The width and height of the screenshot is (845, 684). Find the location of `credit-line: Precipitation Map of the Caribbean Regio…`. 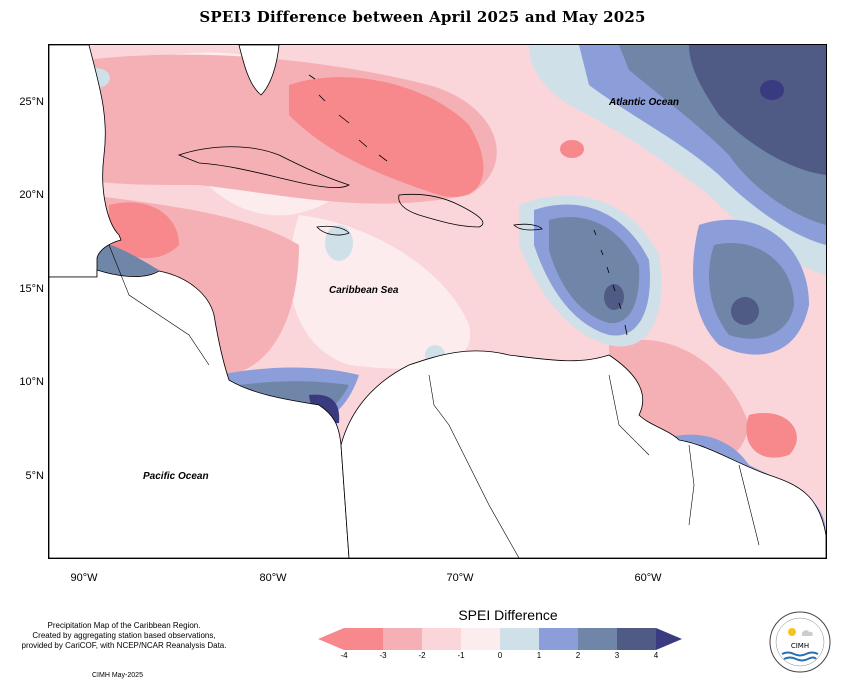

credit-line: Precipitation Map of the Caribbean Regio… is located at coordinates (124, 625).